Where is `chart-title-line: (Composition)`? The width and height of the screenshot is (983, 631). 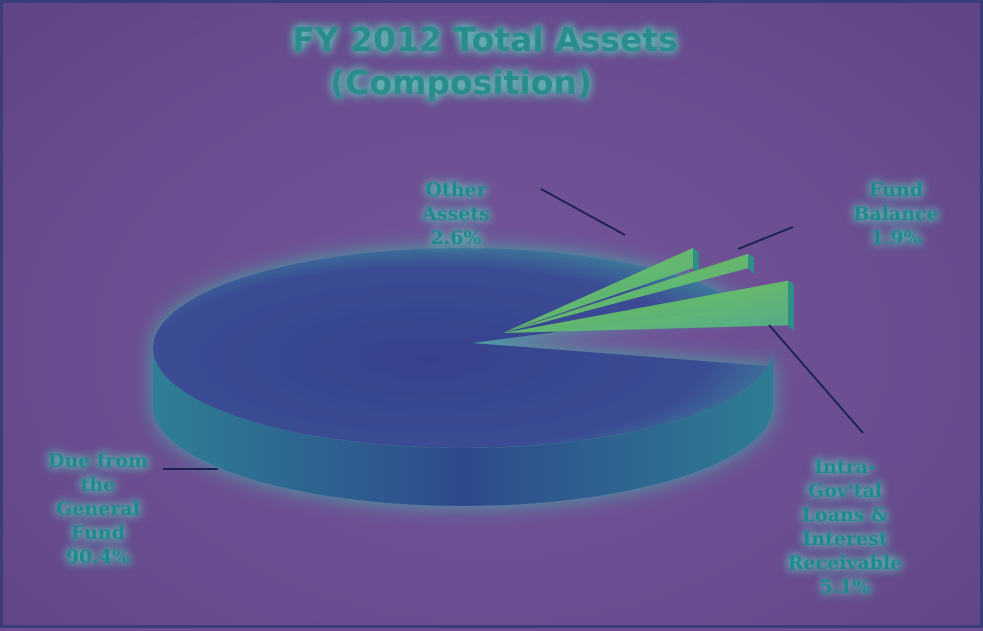 chart-title-line: (Composition) is located at coordinates (461, 82).